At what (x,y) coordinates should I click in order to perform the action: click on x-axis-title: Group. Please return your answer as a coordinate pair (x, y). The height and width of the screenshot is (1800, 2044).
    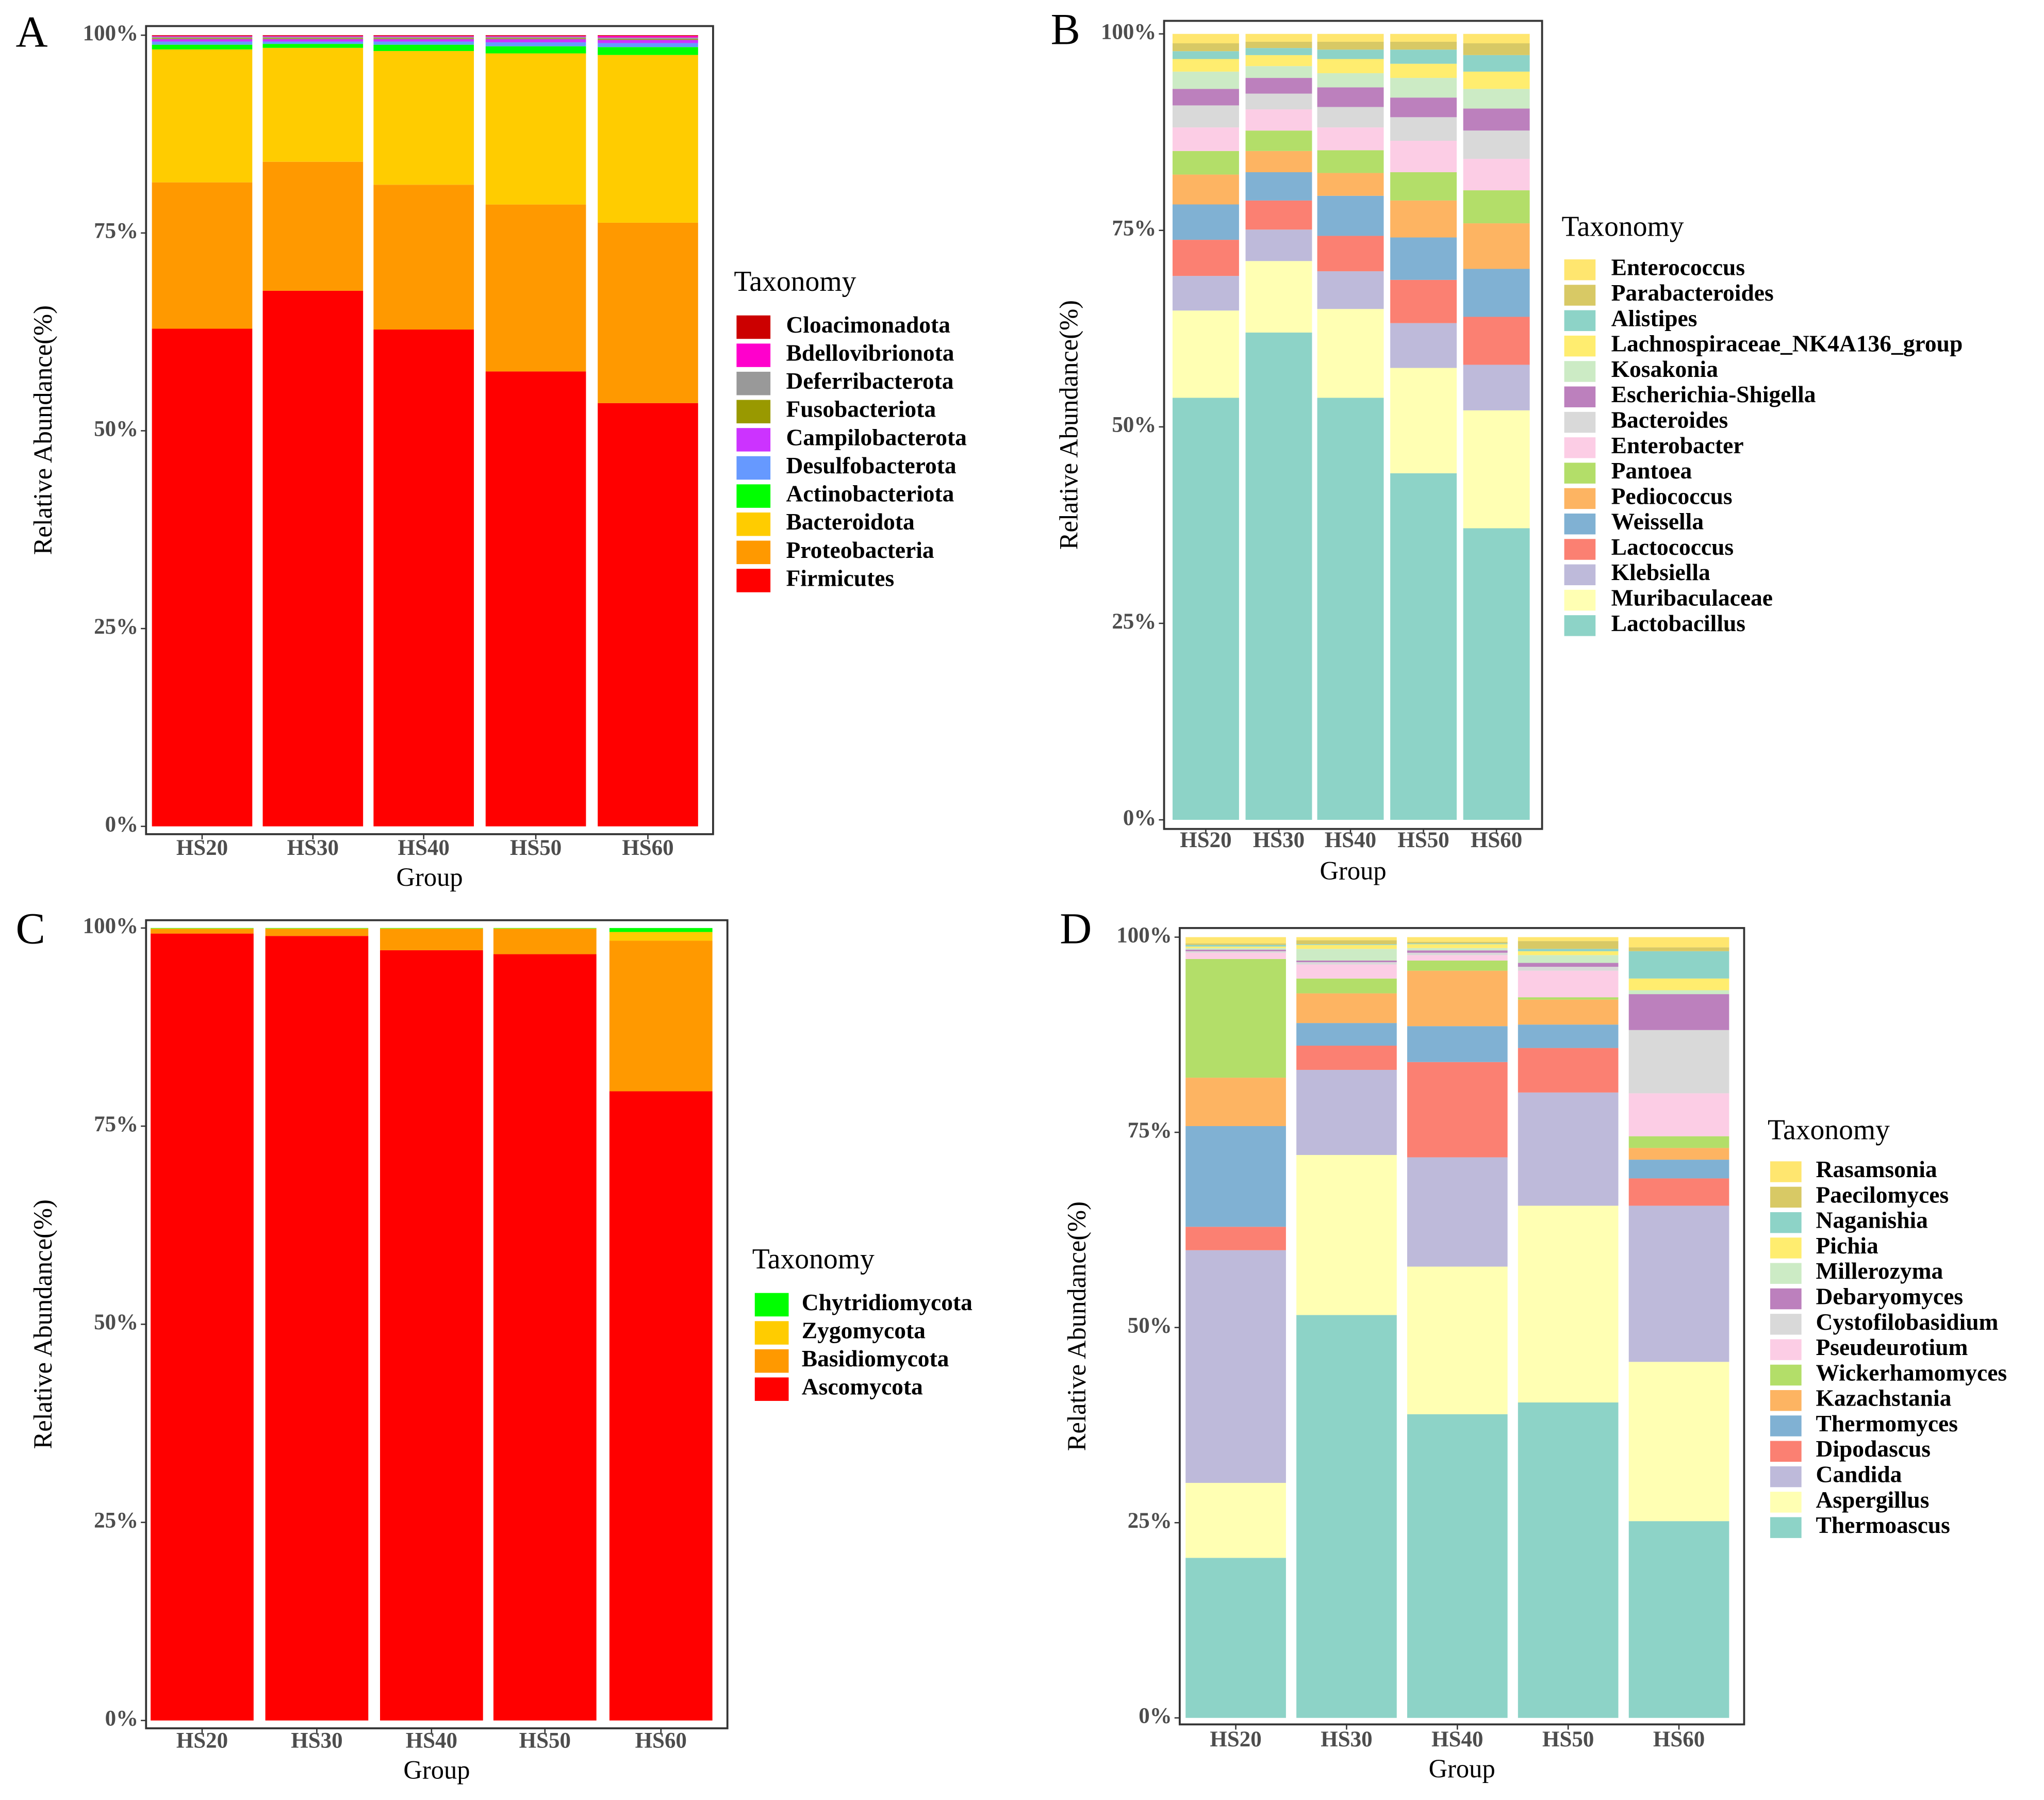
    Looking at the image, I should click on (436, 1770).